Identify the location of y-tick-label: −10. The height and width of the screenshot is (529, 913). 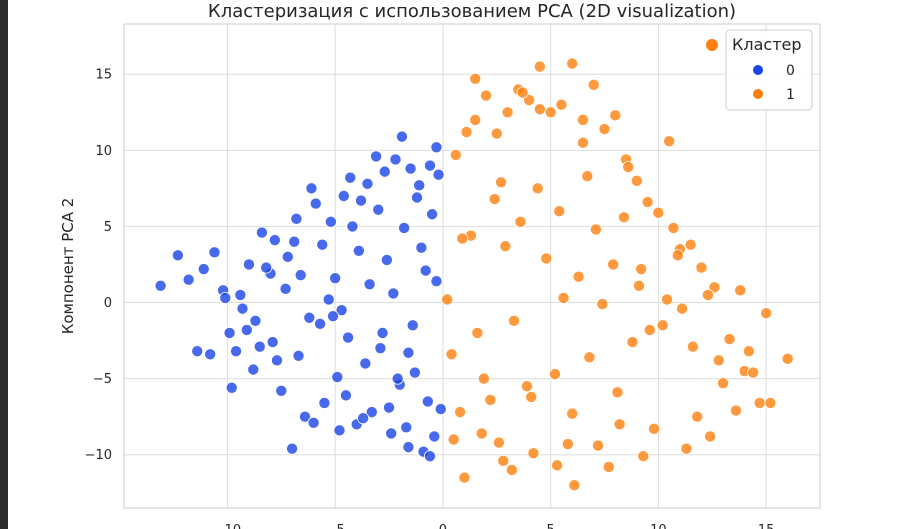
(98, 455).